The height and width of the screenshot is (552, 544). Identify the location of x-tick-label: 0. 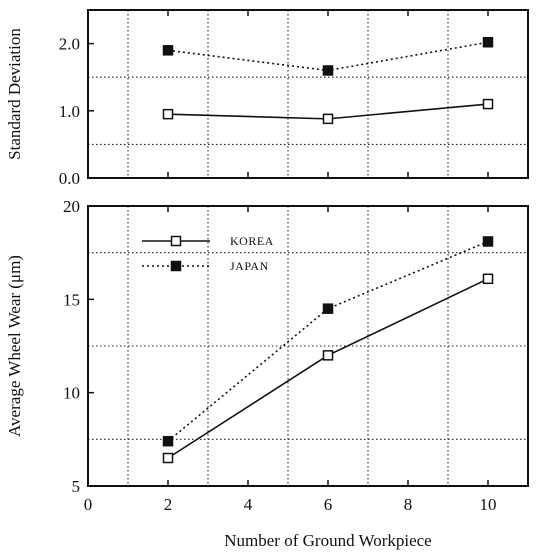
(88, 504).